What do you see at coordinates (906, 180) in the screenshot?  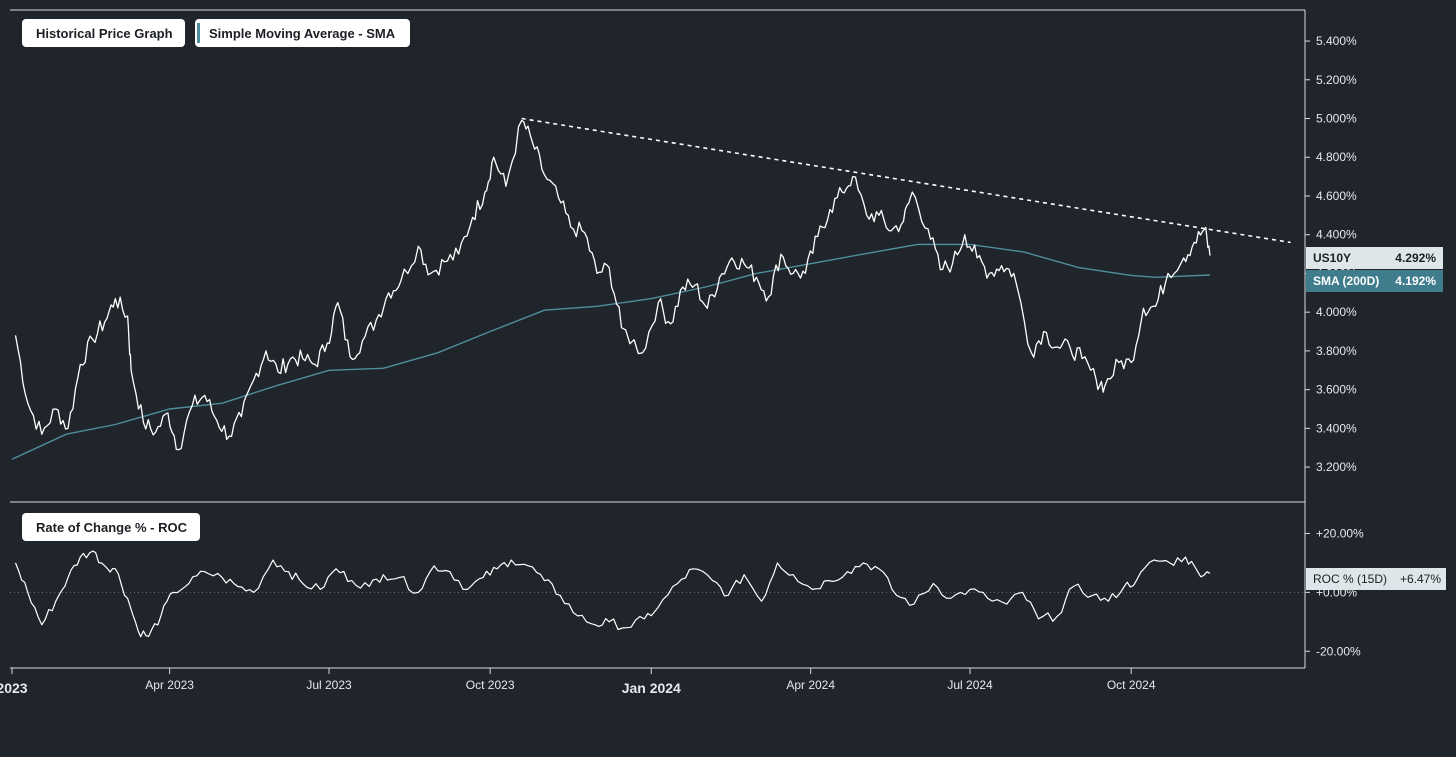 I see `resistance-trendline` at bounding box center [906, 180].